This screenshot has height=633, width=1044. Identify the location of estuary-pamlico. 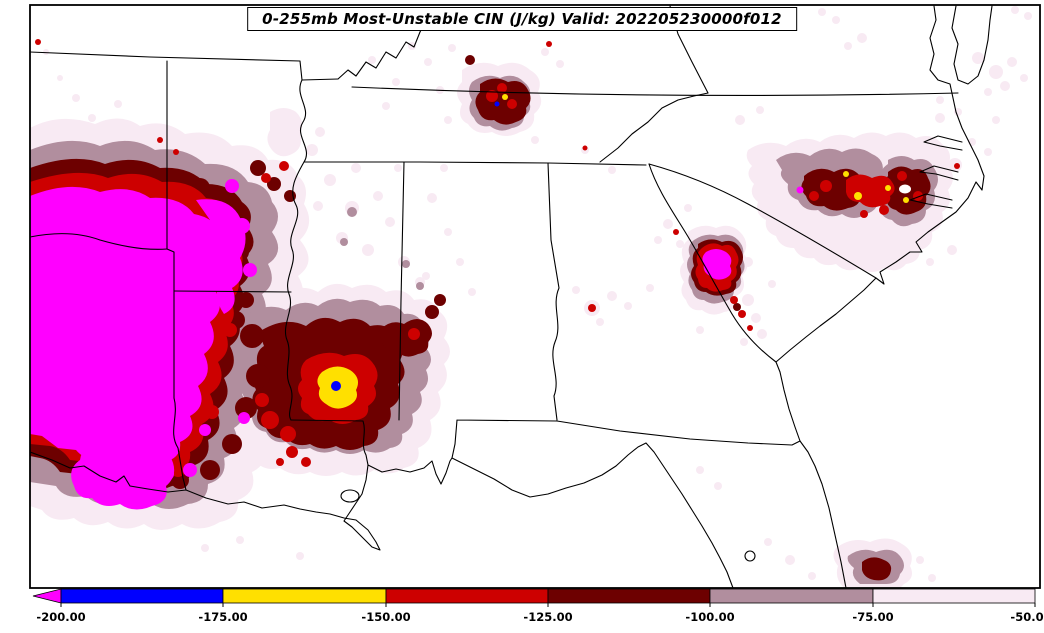
(939, 173).